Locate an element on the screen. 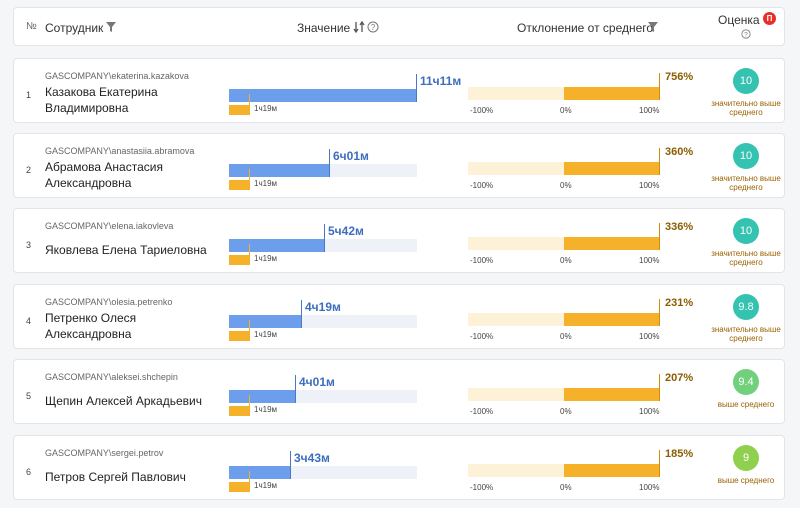 The image size is (800, 508). value-label: 4ч19м is located at coordinates (323, 307).